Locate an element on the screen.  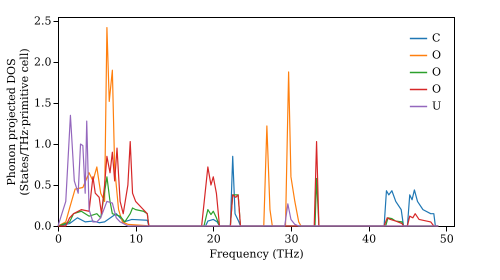
x-tick-label: 30 is located at coordinates (291, 239).